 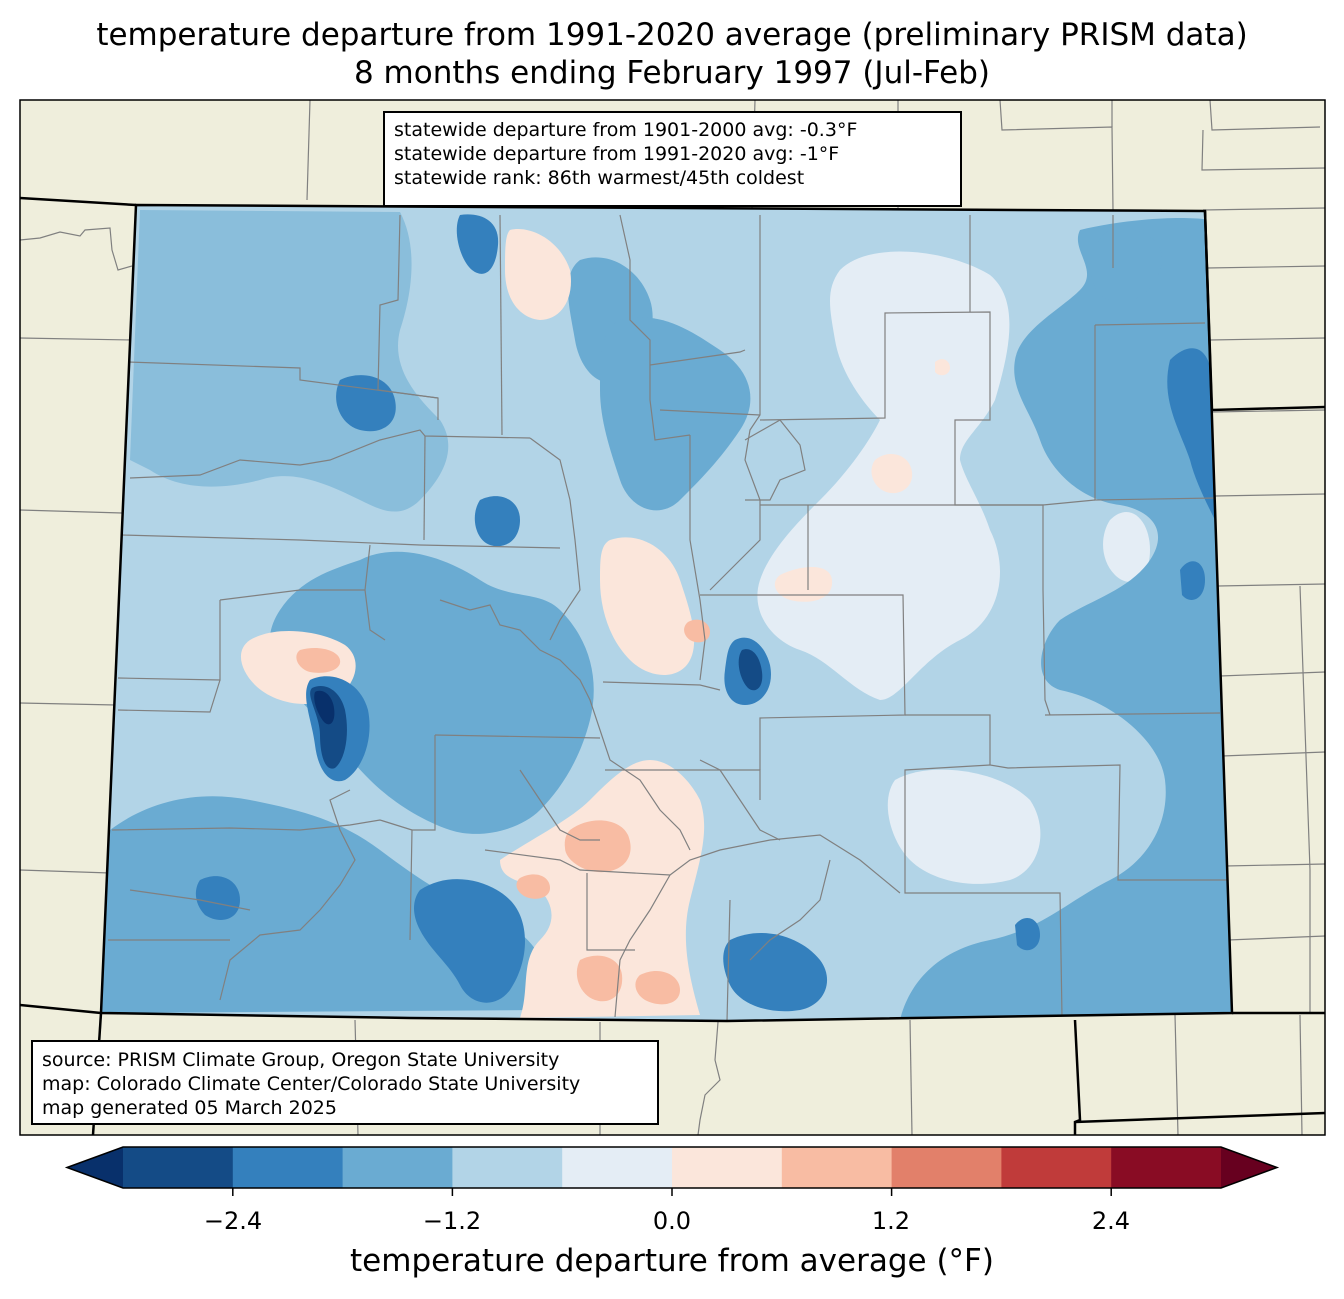 What do you see at coordinates (672, 1261) in the screenshot?
I see `colorbar-title: temperature departure from average (°F)` at bounding box center [672, 1261].